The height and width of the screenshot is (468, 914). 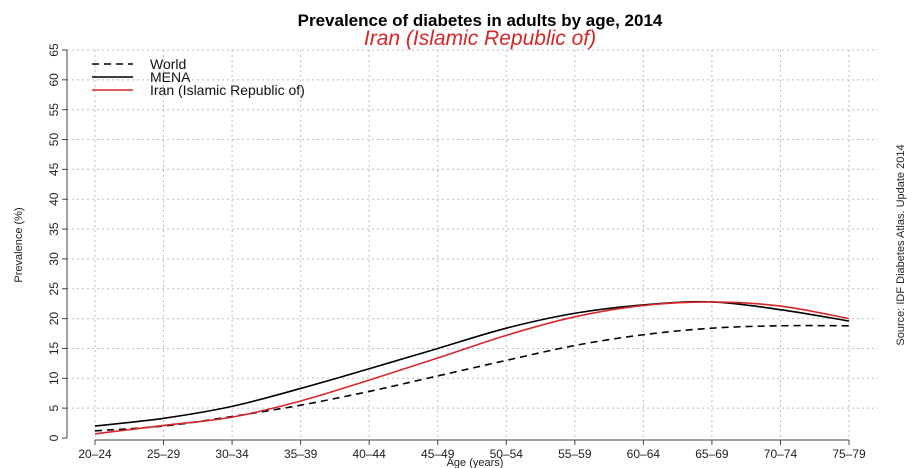 What do you see at coordinates (19, 244) in the screenshot?
I see `y-axis-label: Prevalence (%)` at bounding box center [19, 244].